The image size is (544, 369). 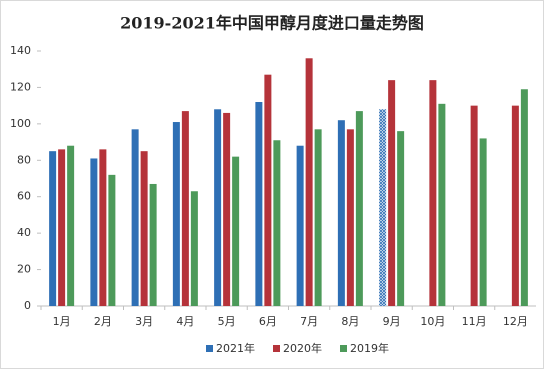 I want to click on x-tick-label: 11月, so click(x=474, y=321).